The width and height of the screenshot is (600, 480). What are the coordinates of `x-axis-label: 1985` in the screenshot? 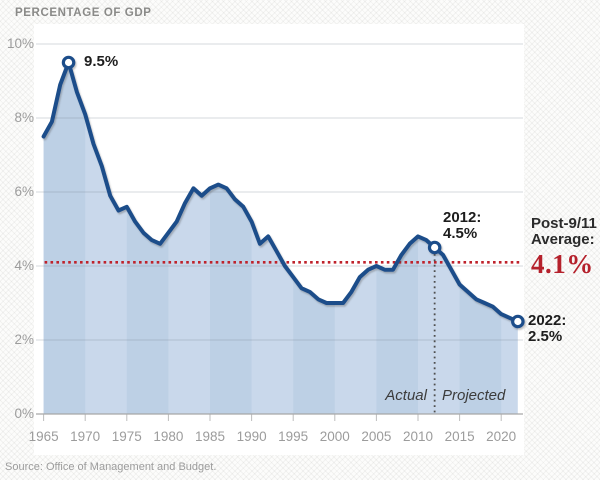 It's located at (210, 436).